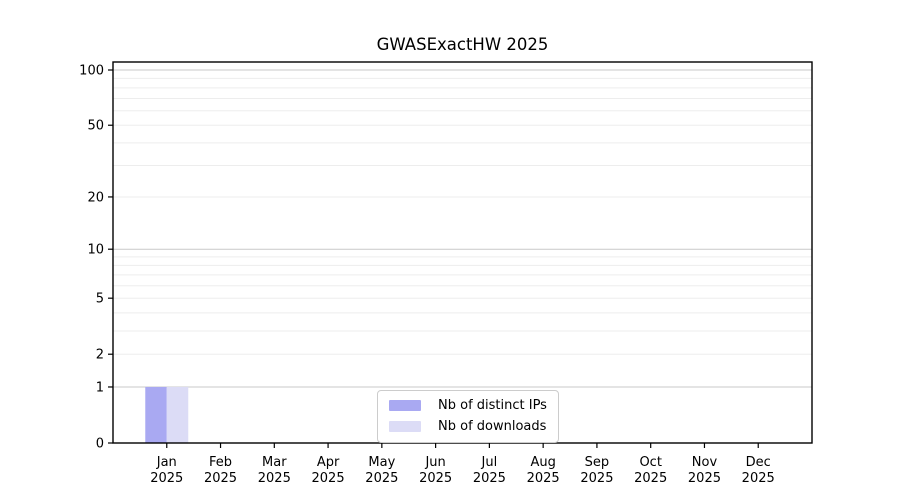 The height and width of the screenshot is (500, 900). Describe the element at coordinates (650, 462) in the screenshot. I see `x-tick-label-month: Oct` at that location.